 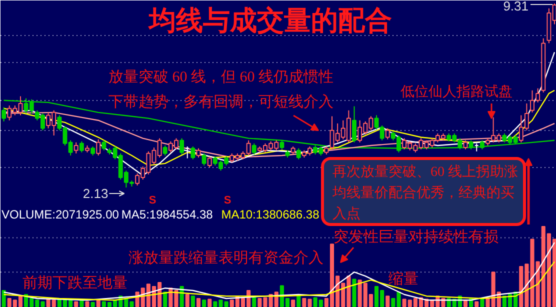 What do you see at coordinates (425, 193) in the screenshot?
I see `annotation: 再次放量突破、60 线上拐助涨均线量价配合优秀，经典的买入点` at bounding box center [425, 193].